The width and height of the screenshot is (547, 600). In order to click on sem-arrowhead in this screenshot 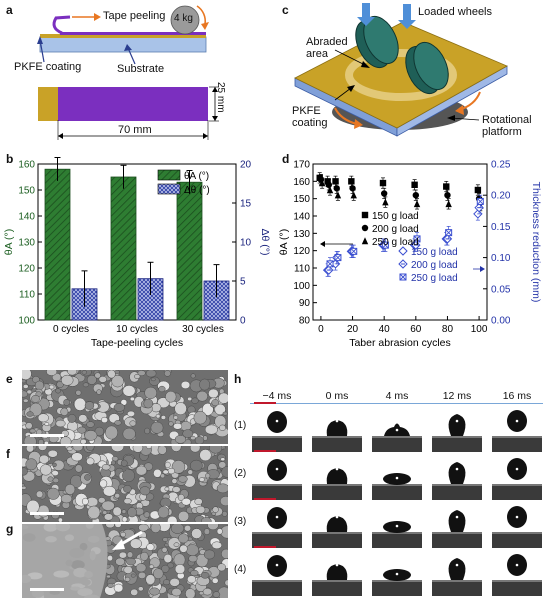, I will do `click(118, 544)`.